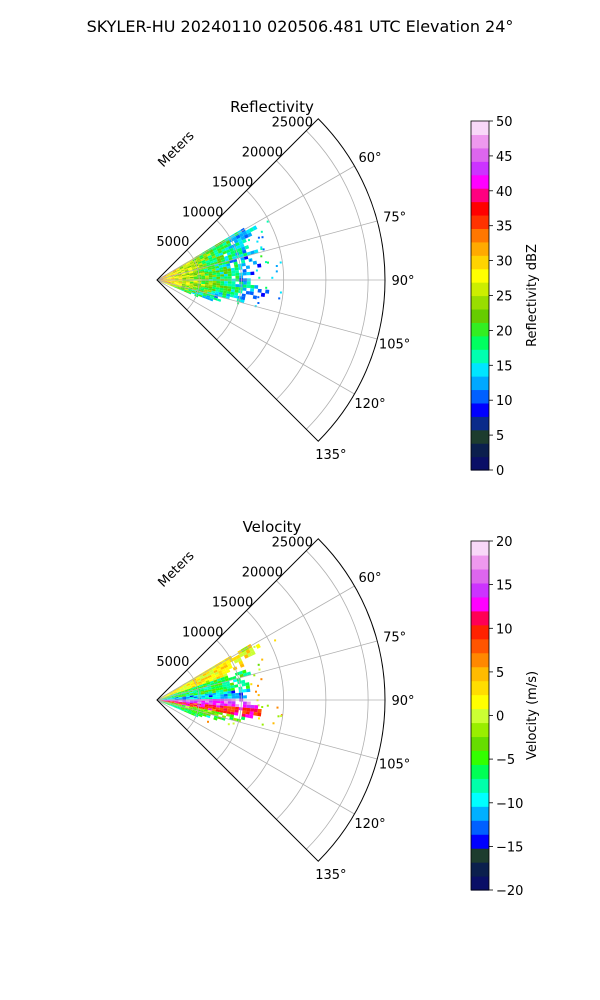 This screenshot has width=600, height=1000. Describe the element at coordinates (262, 573) in the screenshot. I see `radial-tick-label: 20000` at that location.